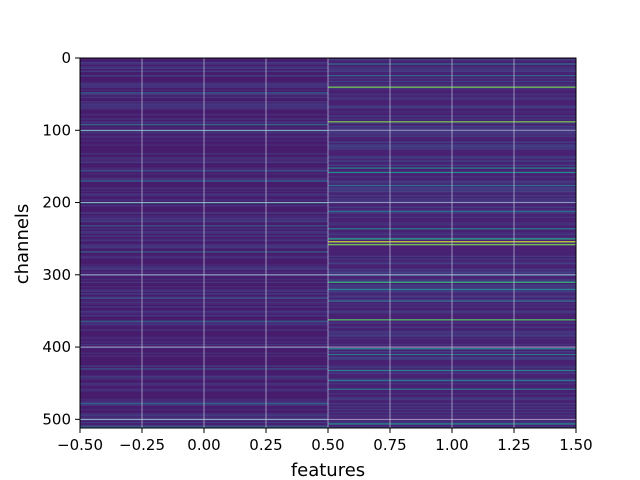 Image resolution: width=640 pixels, height=480 pixels. I want to click on x-tick-label: 0.25, so click(265, 445).